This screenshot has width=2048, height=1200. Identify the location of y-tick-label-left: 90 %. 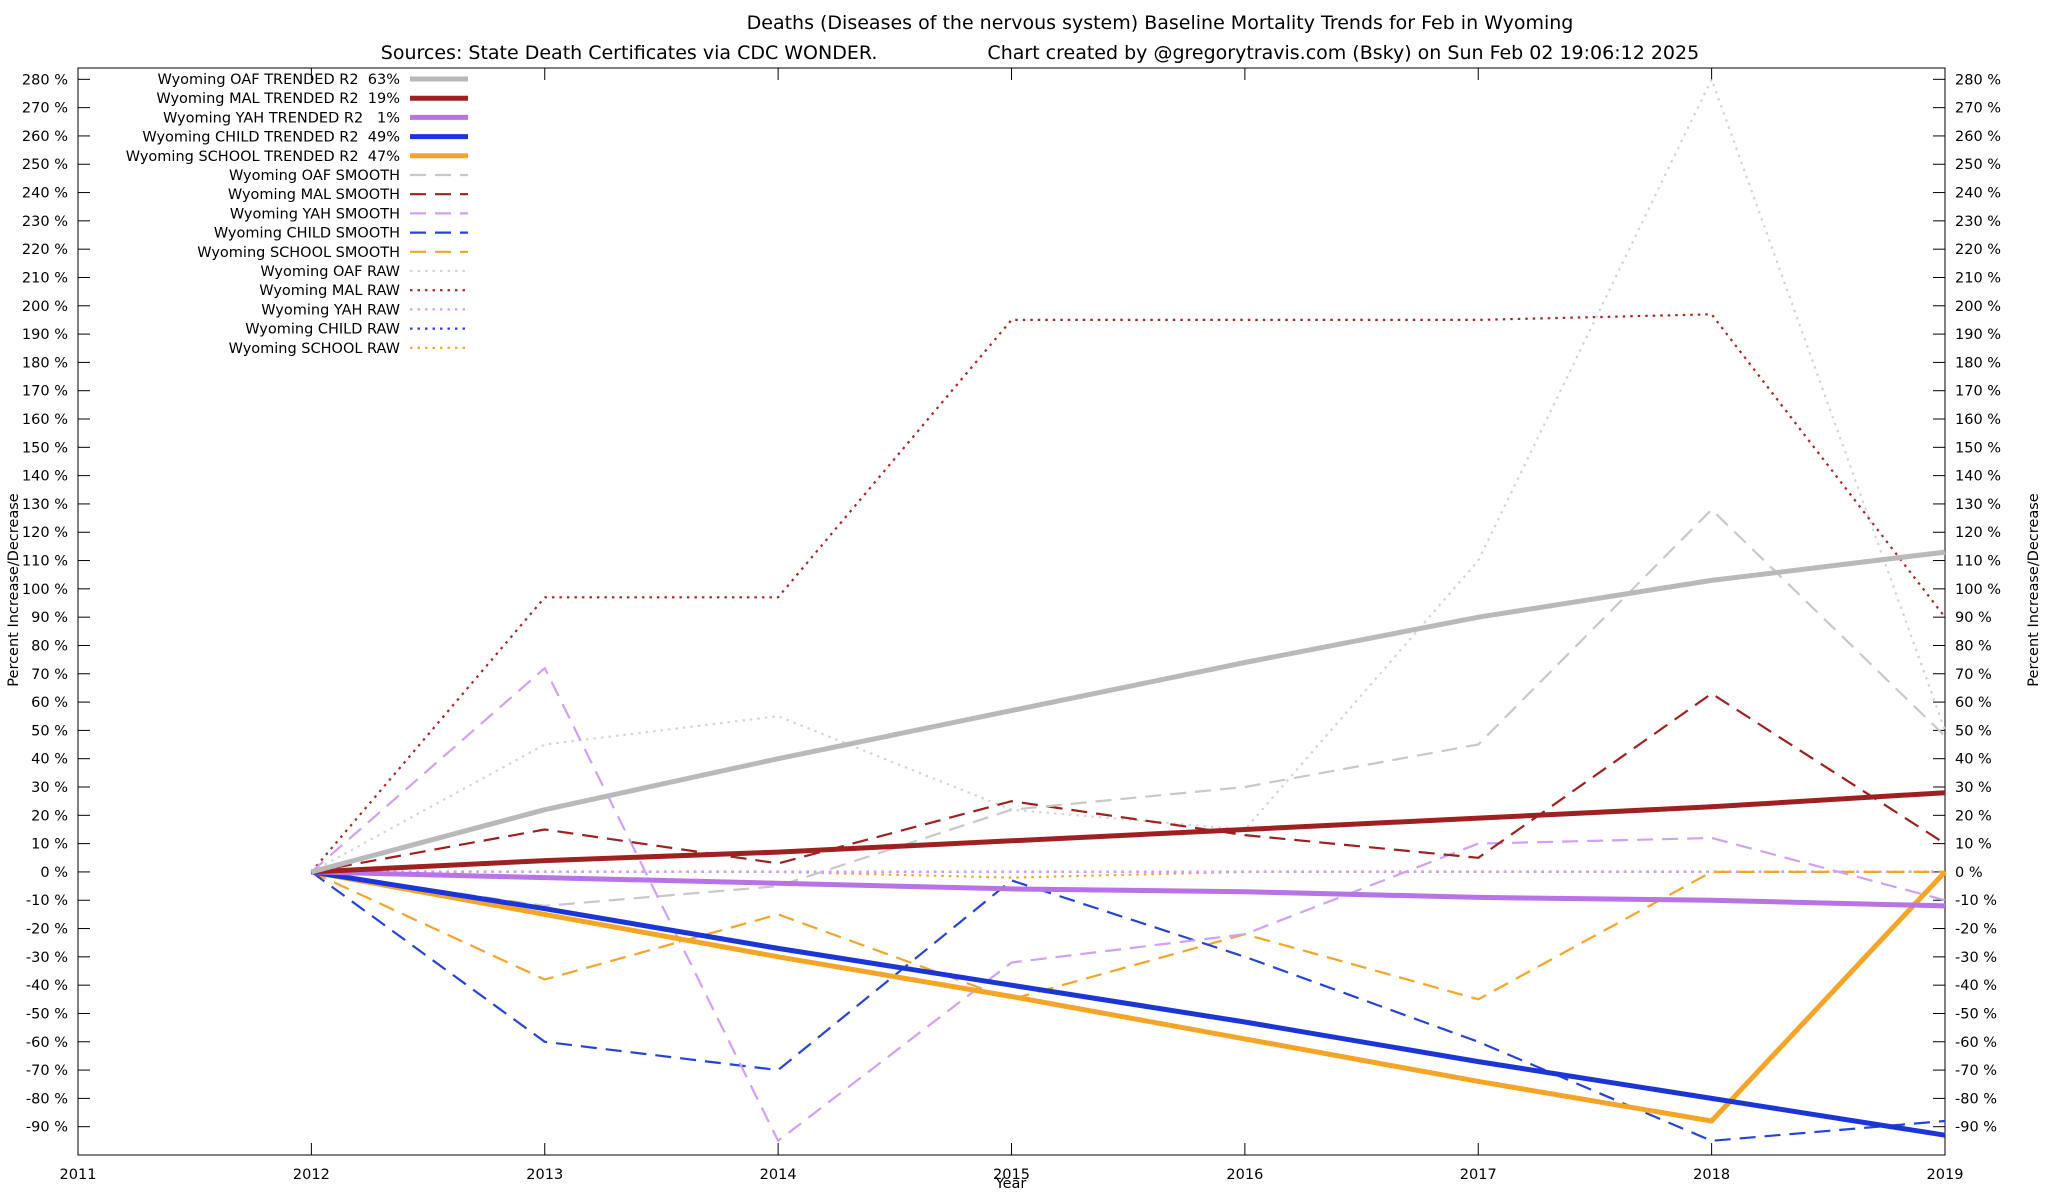
(49, 618).